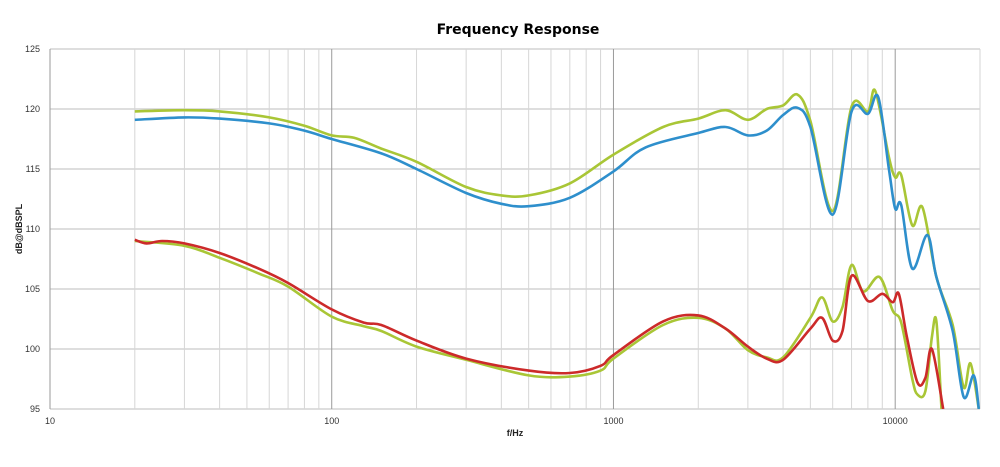 This screenshot has height=467, width=1000. What do you see at coordinates (32, 349) in the screenshot?
I see `y-tick-label: 100` at bounding box center [32, 349].